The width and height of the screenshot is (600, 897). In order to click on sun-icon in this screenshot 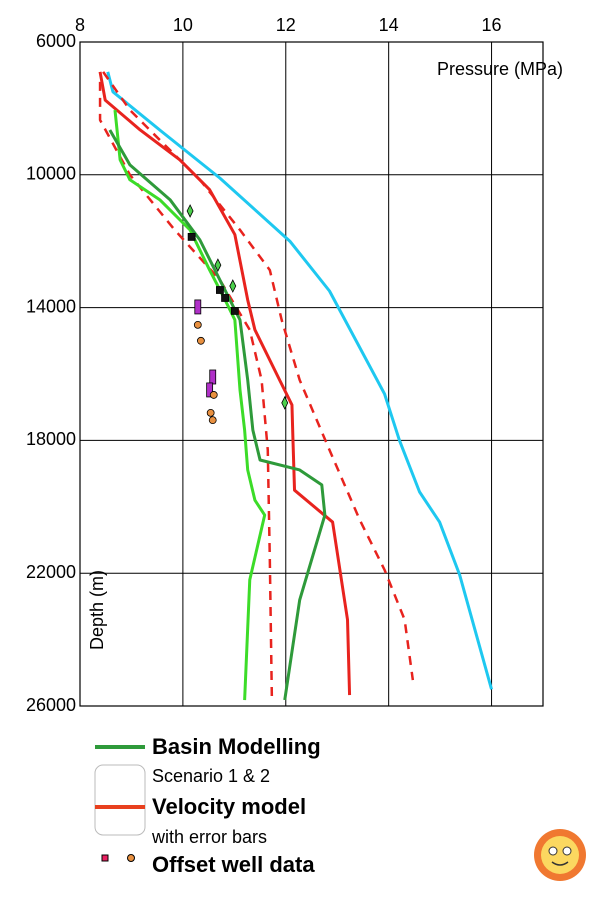, I will do `click(560, 855)`.